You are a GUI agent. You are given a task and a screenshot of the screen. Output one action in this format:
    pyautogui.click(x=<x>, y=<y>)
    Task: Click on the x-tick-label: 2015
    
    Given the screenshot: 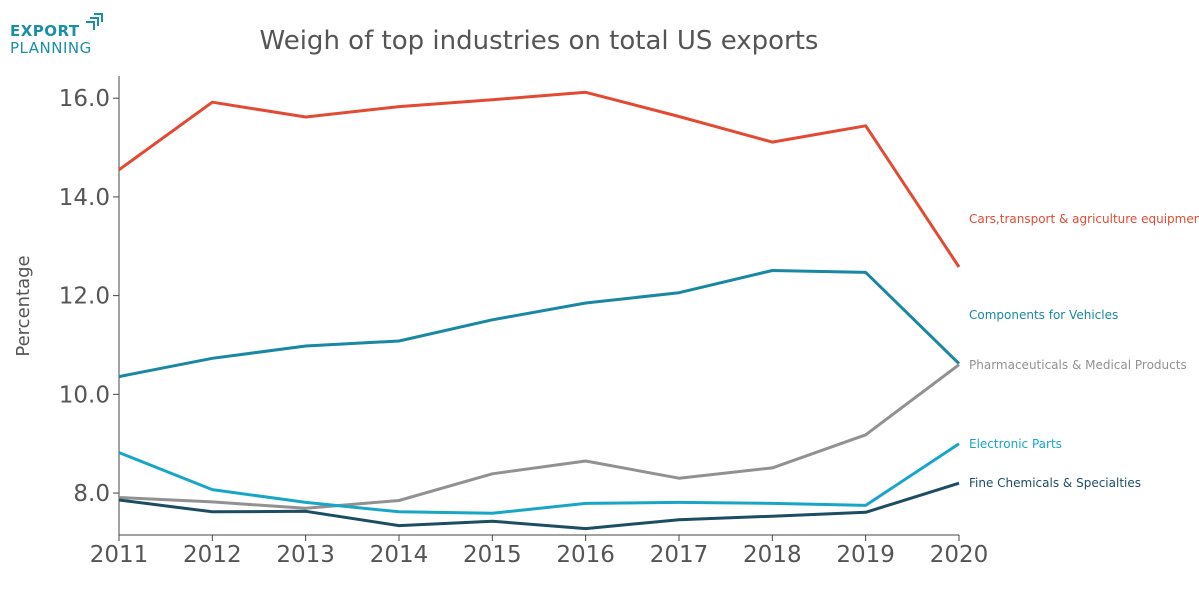 What is the action you would take?
    pyautogui.click(x=492, y=555)
    